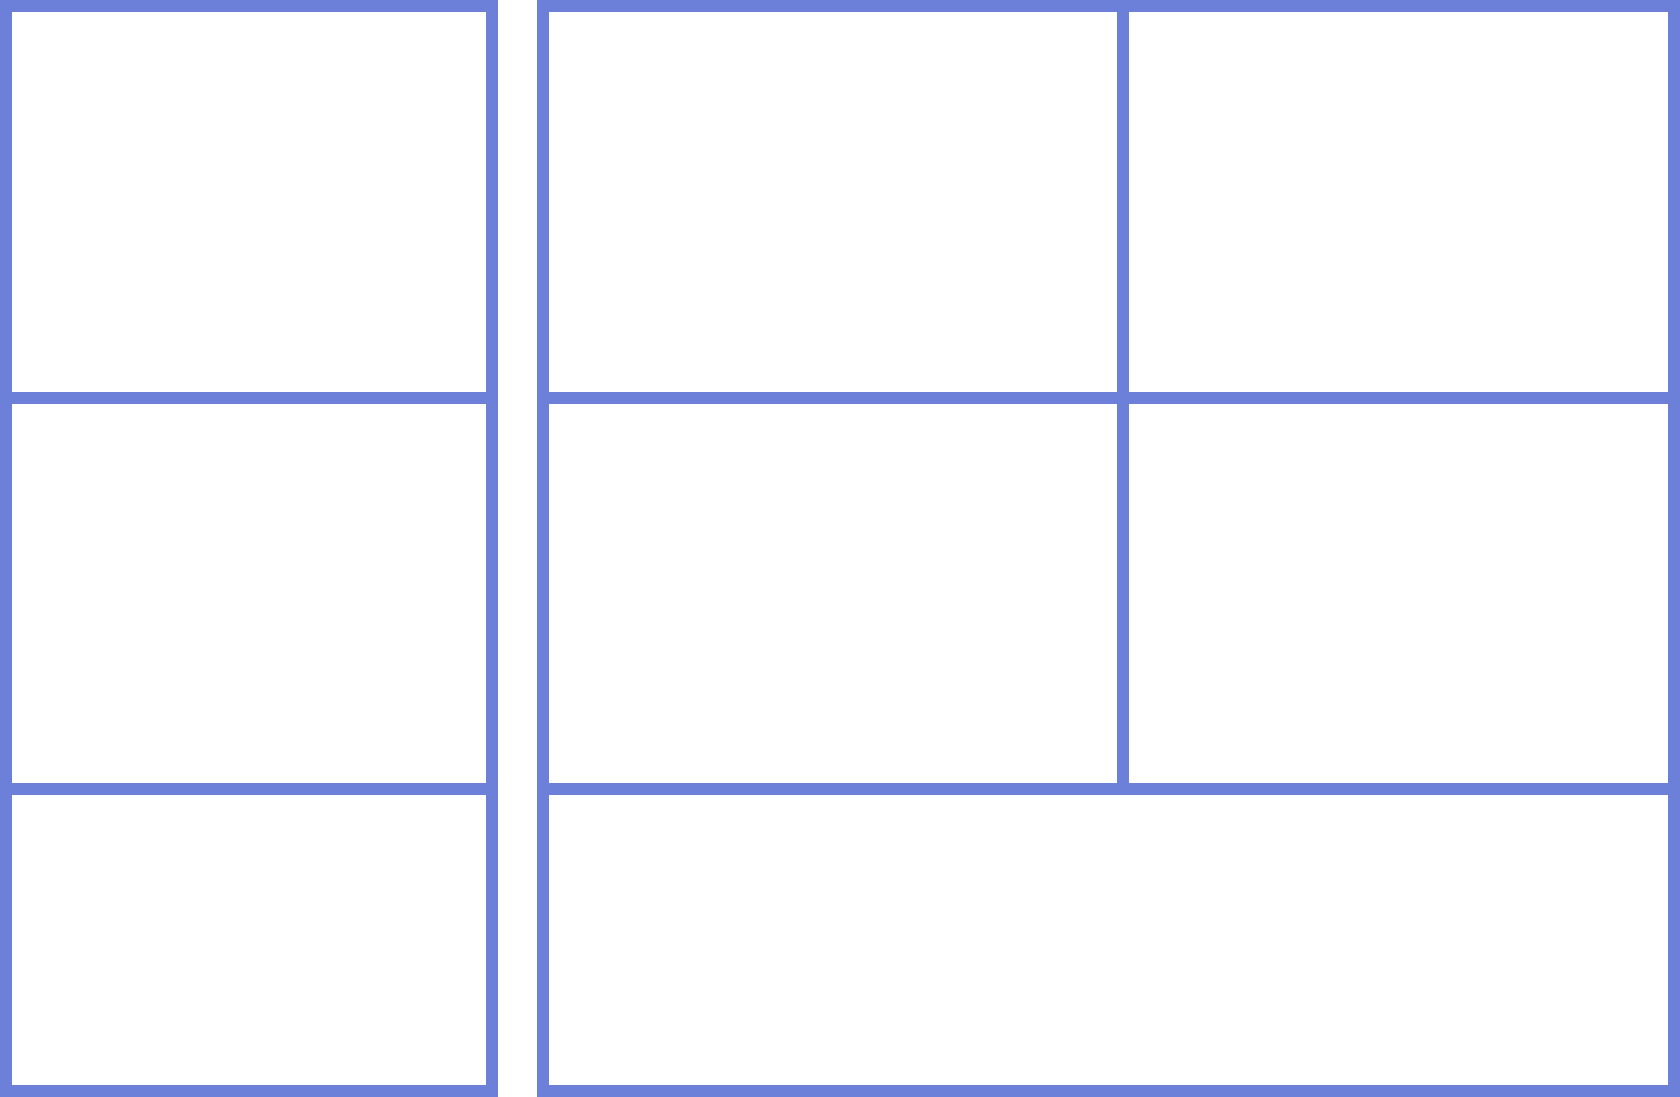 This screenshot has height=1097, width=1680. I want to click on right-panel-r2c2, so click(1398, 593).